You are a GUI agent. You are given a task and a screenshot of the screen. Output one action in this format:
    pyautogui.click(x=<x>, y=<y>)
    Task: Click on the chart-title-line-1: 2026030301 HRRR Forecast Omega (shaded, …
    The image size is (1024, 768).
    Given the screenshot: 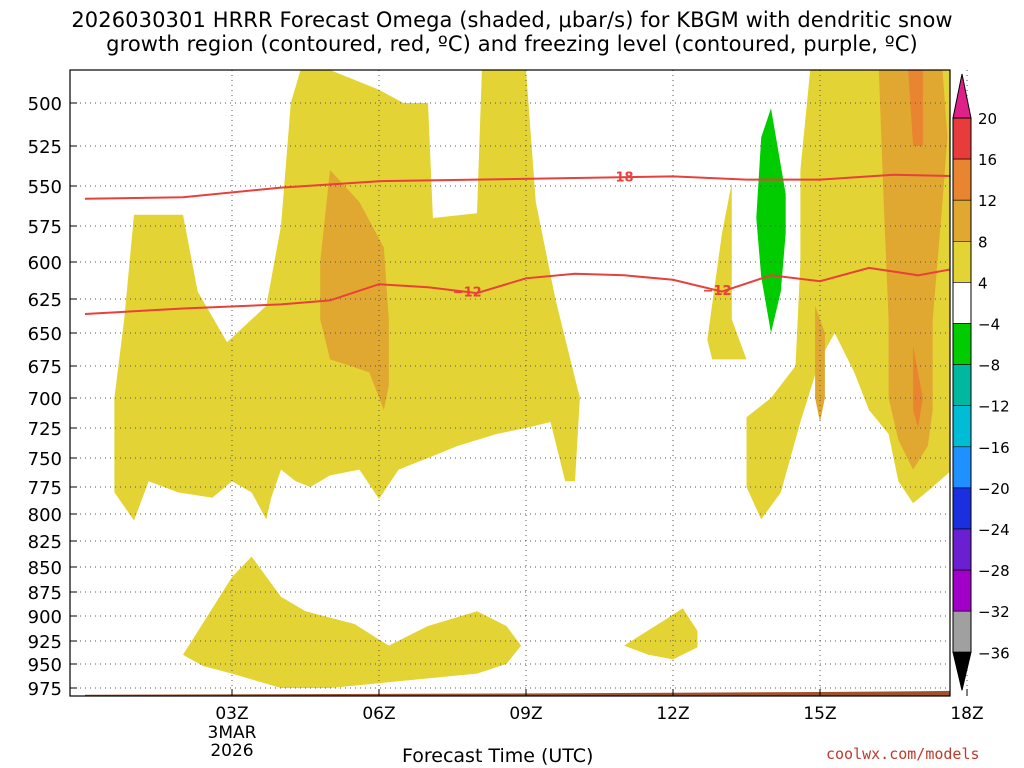 What is the action you would take?
    pyautogui.click(x=512, y=20)
    